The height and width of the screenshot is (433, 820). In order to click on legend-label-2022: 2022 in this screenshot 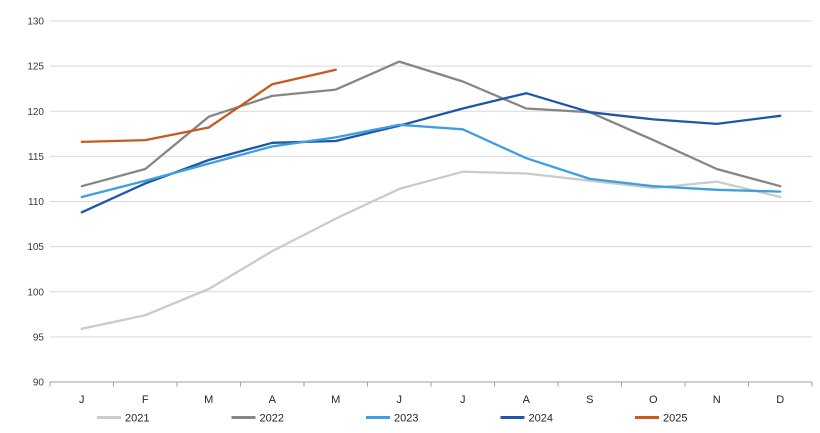, I will do `click(272, 419)`.